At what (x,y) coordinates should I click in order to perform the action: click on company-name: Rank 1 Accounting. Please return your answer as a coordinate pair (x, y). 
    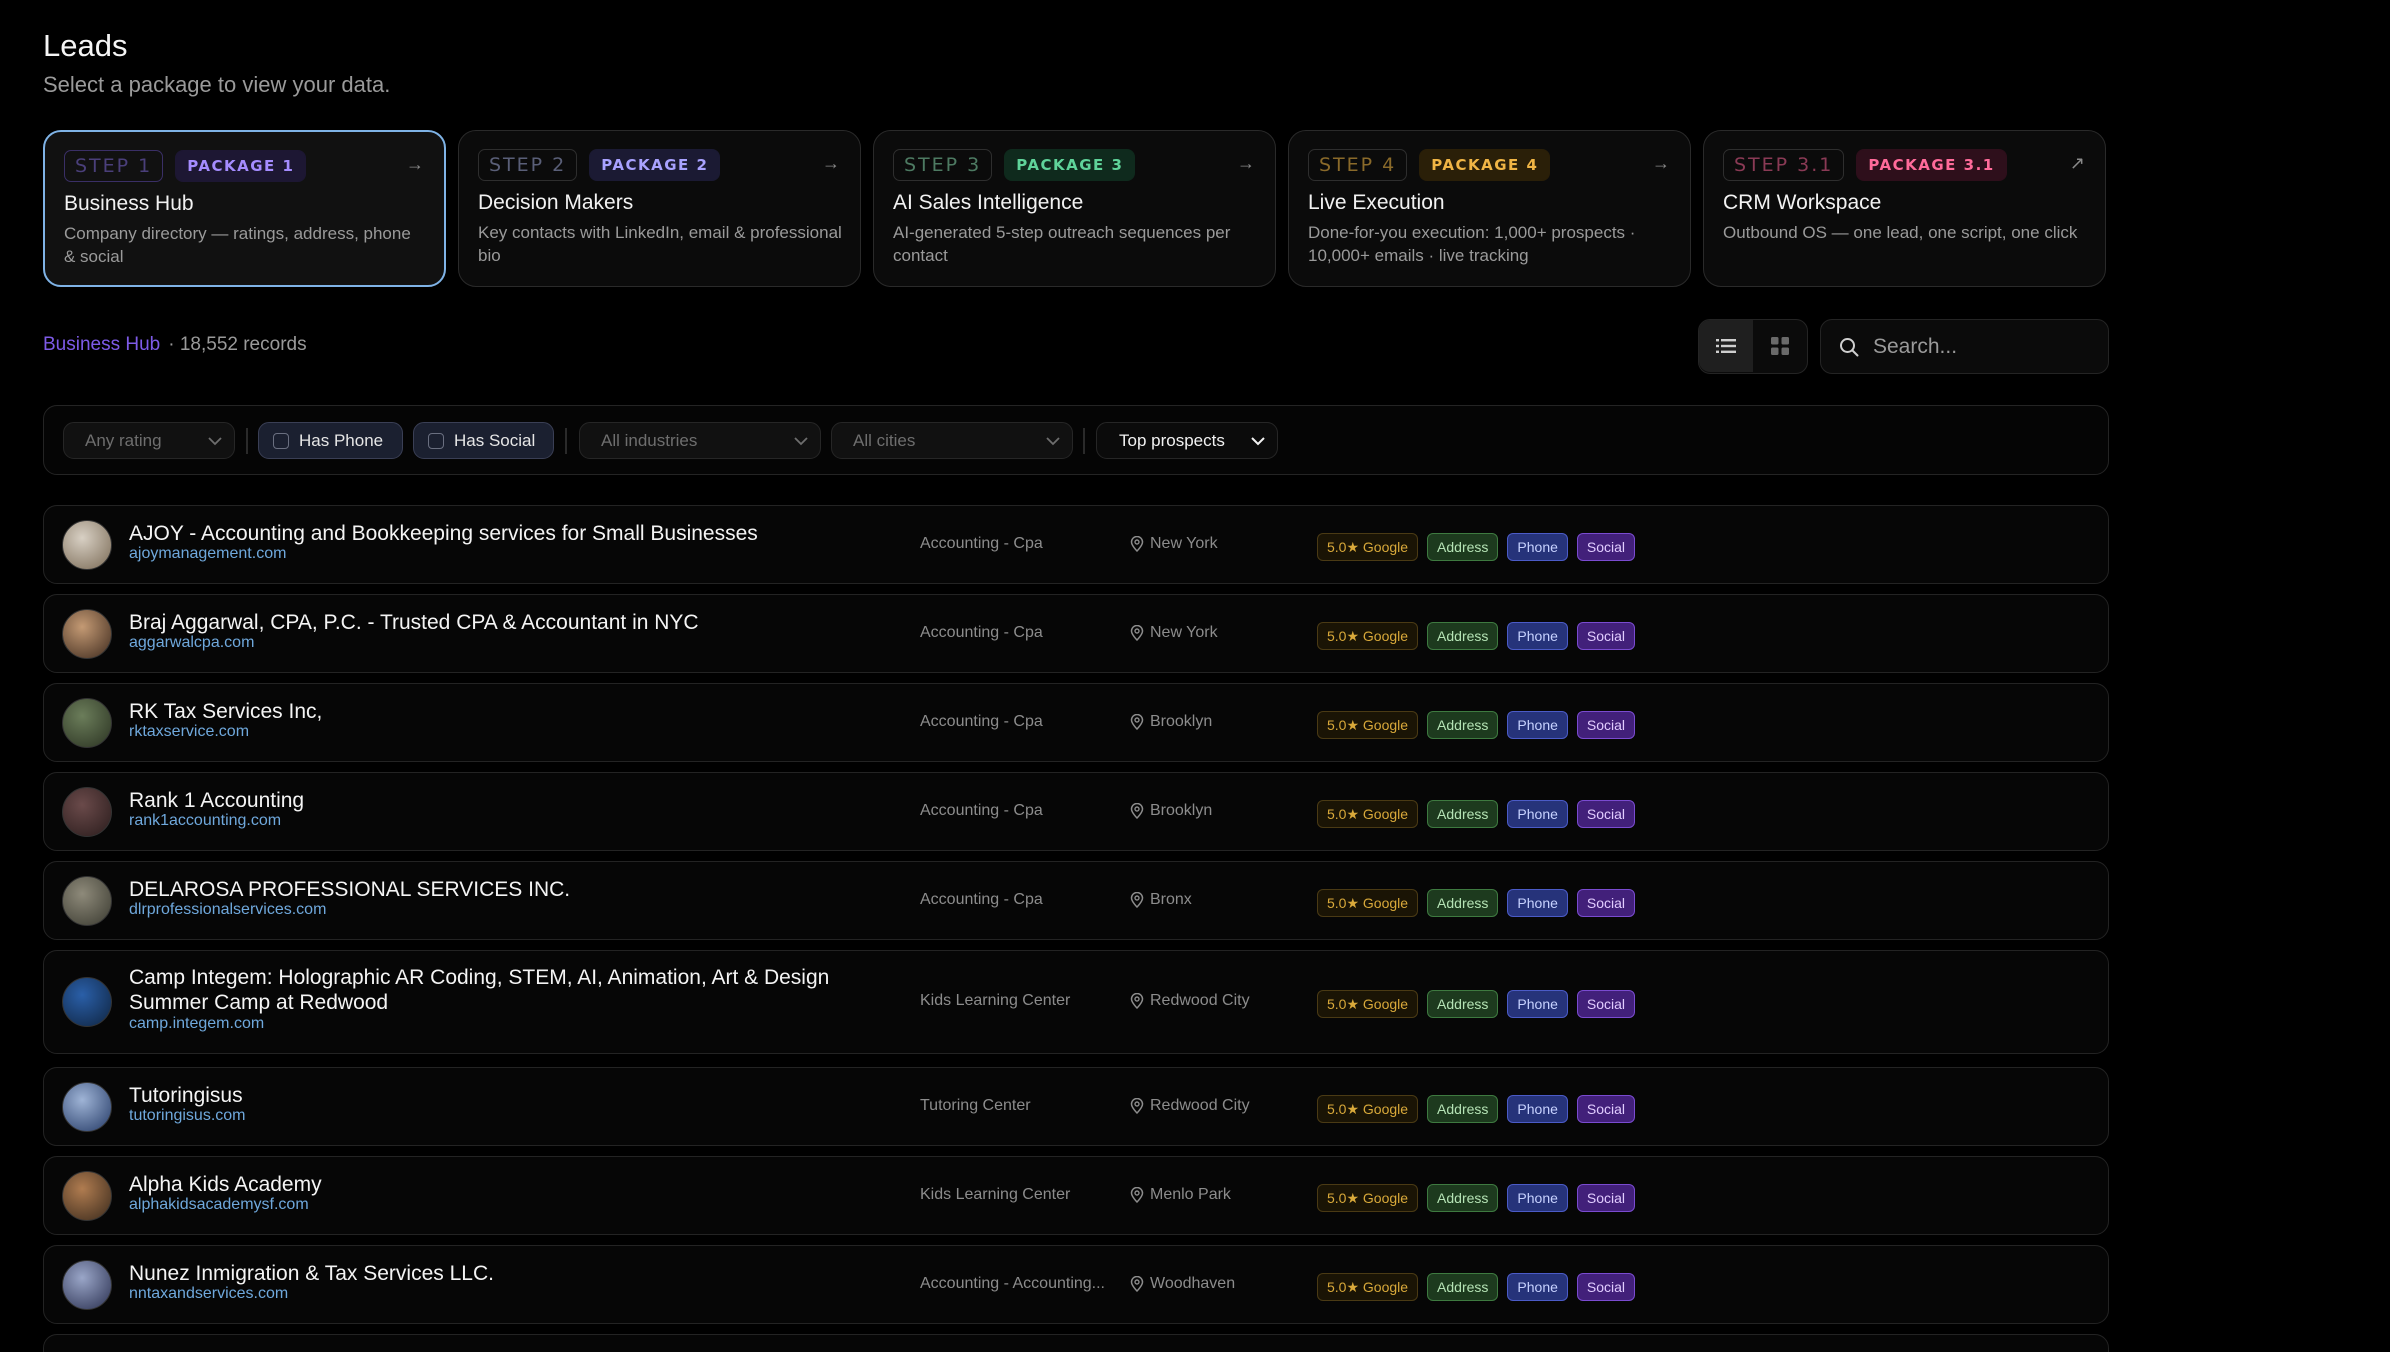
    Looking at the image, I should click on (217, 800).